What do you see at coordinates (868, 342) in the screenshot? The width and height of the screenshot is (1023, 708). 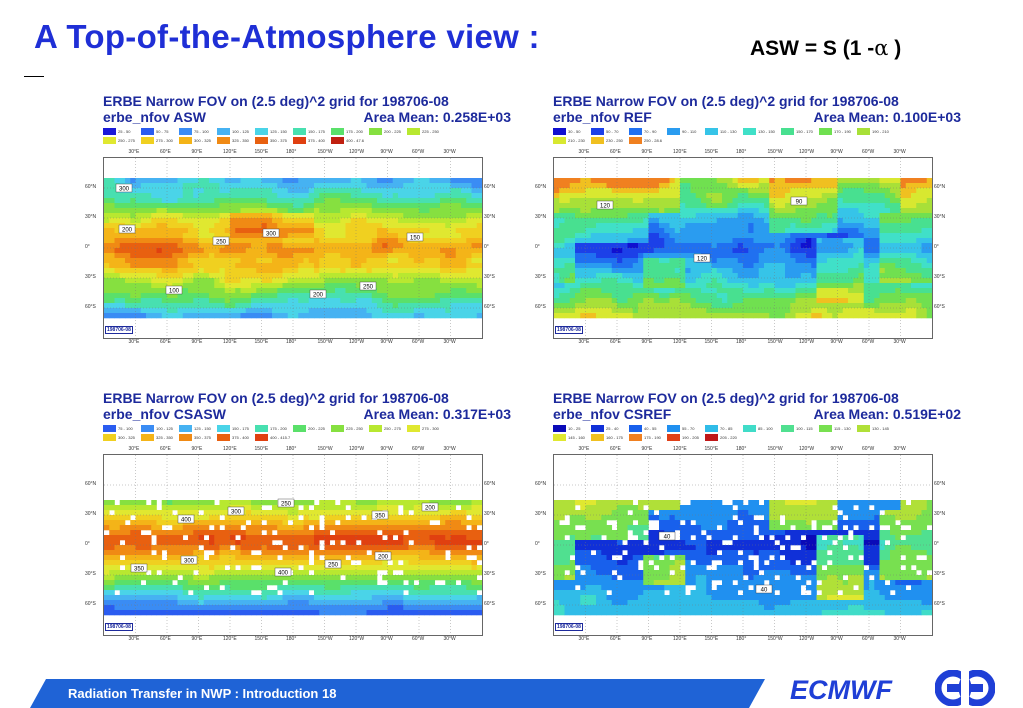 I see `lon-tick-bottom: 60°W` at bounding box center [868, 342].